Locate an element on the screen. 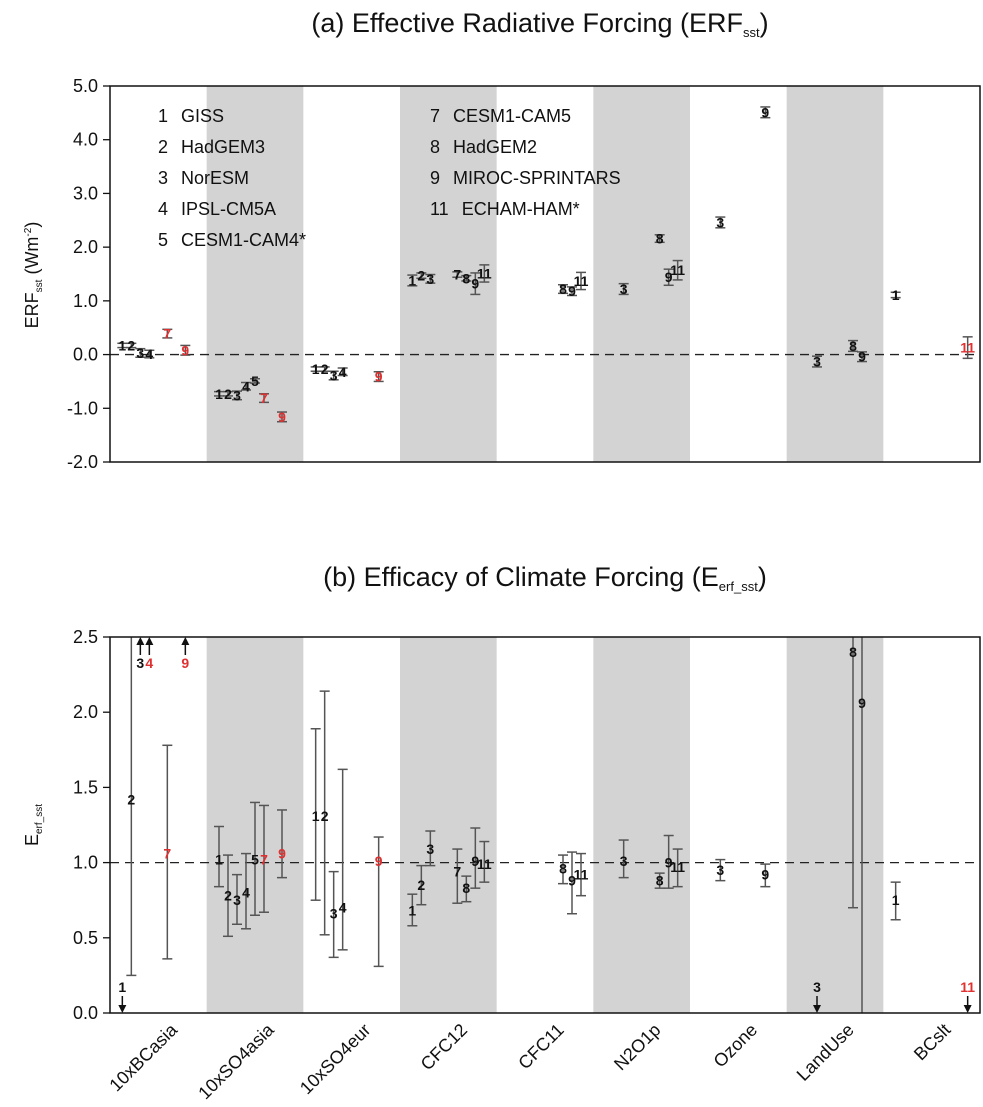 The width and height of the screenshot is (983, 1107). category-label: 10xSO4asia is located at coordinates (236, 1061).